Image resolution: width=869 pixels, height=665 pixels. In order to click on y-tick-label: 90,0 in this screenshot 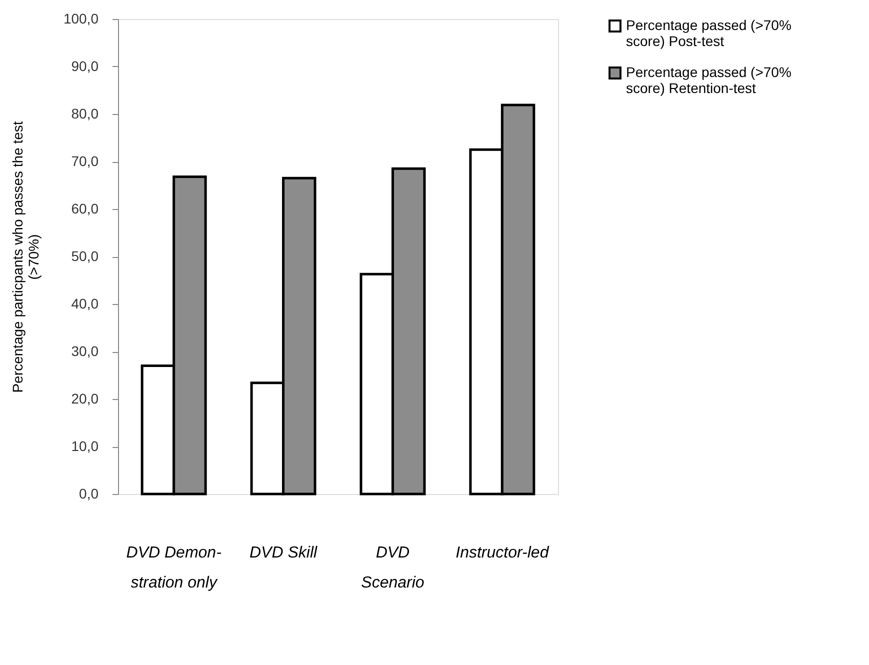, I will do `click(85, 66)`.